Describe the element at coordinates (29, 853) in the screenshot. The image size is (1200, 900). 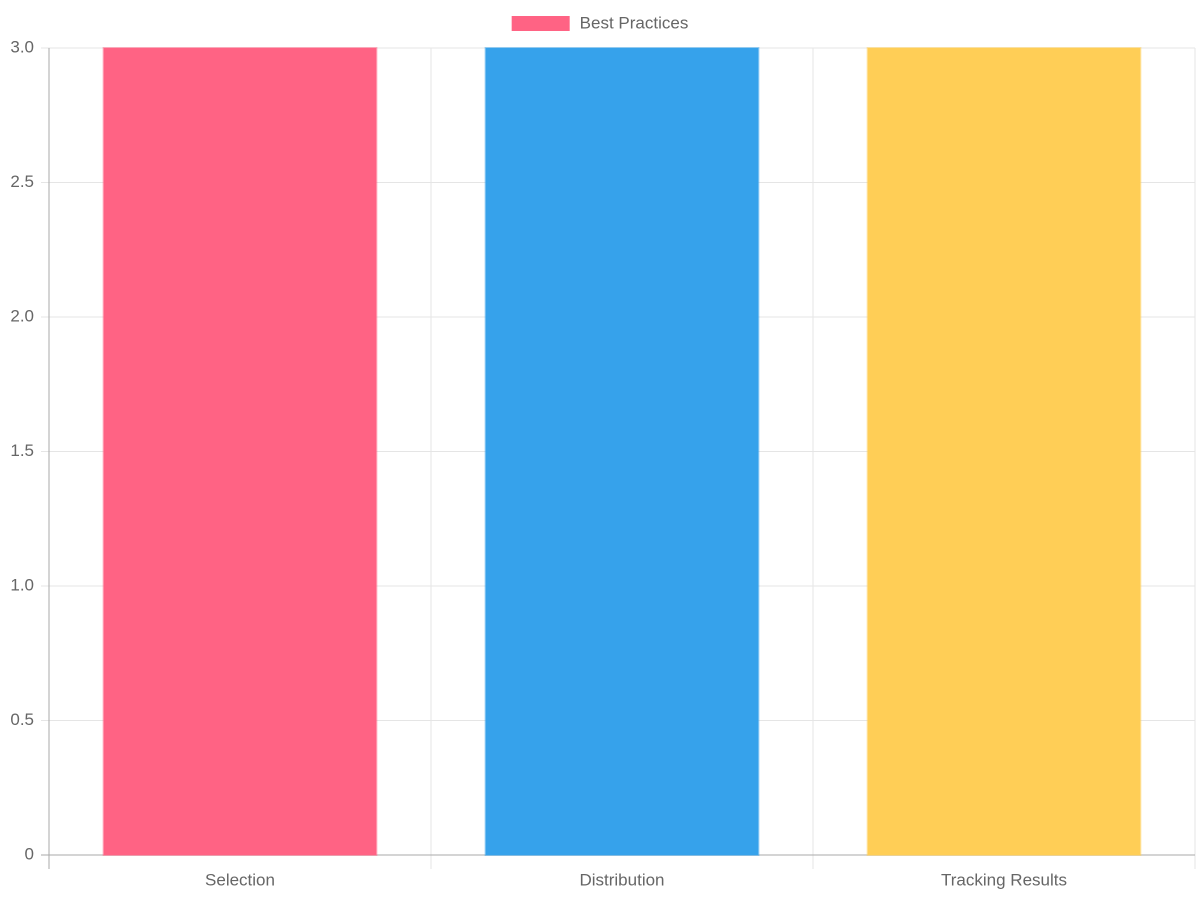
I see `y-tick-label: 0` at that location.